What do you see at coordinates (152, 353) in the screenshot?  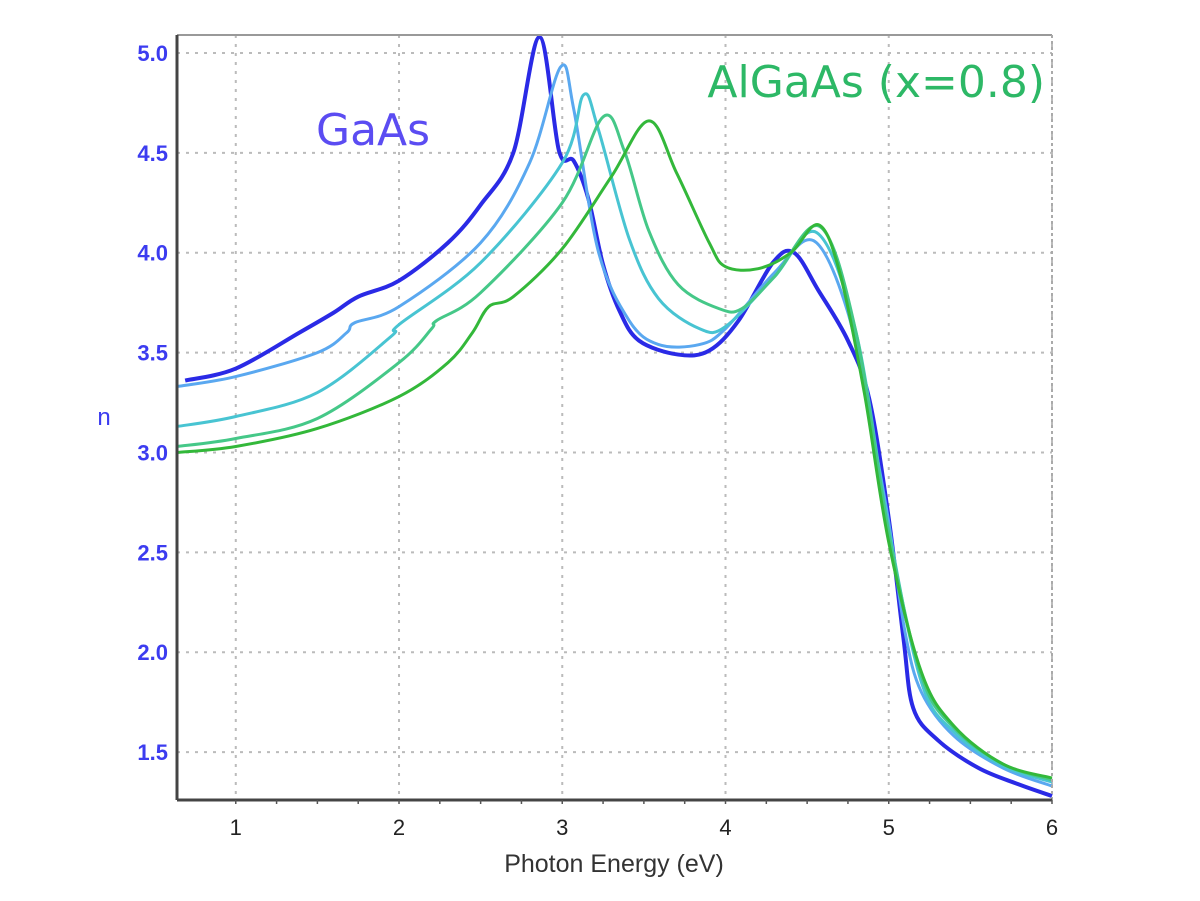 I see `y-tick-label: 3.5` at bounding box center [152, 353].